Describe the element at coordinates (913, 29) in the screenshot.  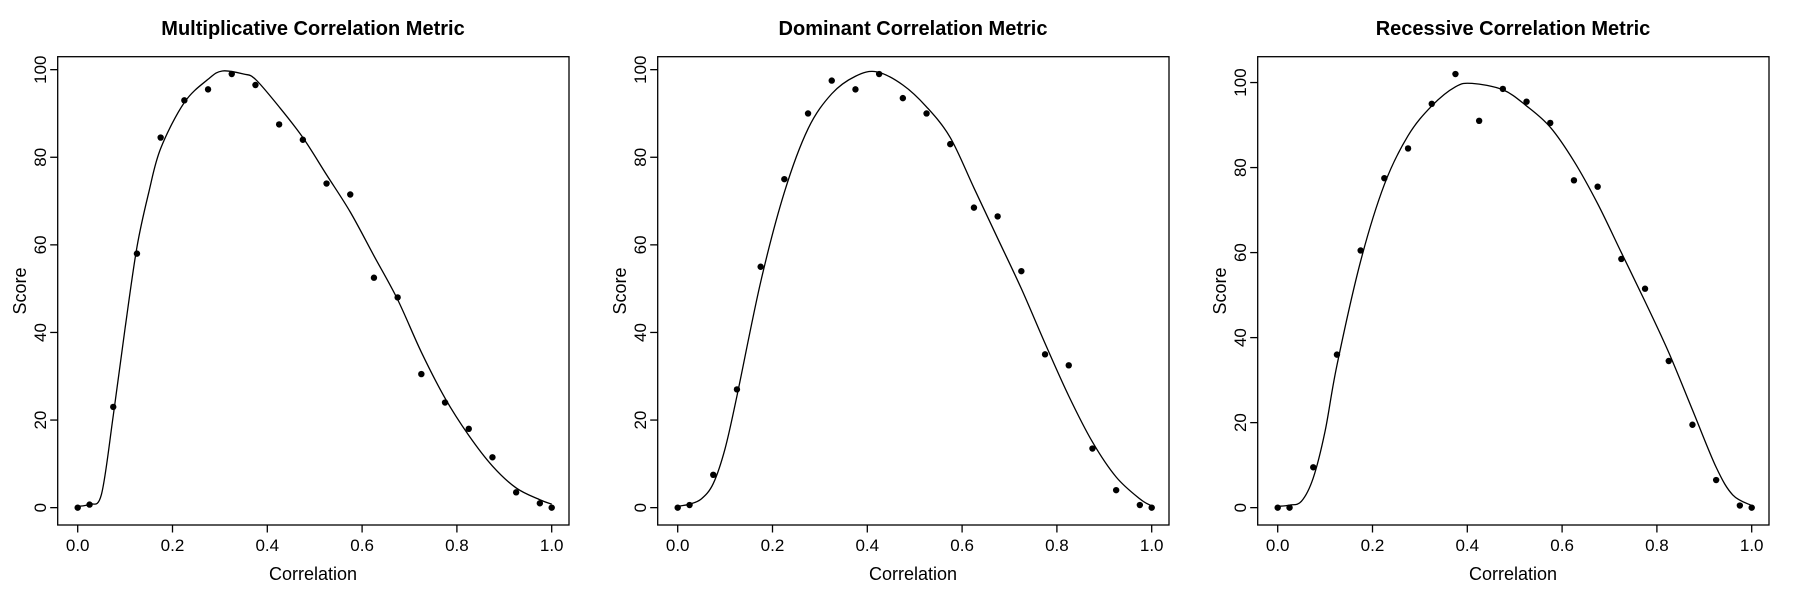
I see `plot-title-dominant: Dominant Correlation Metric` at that location.